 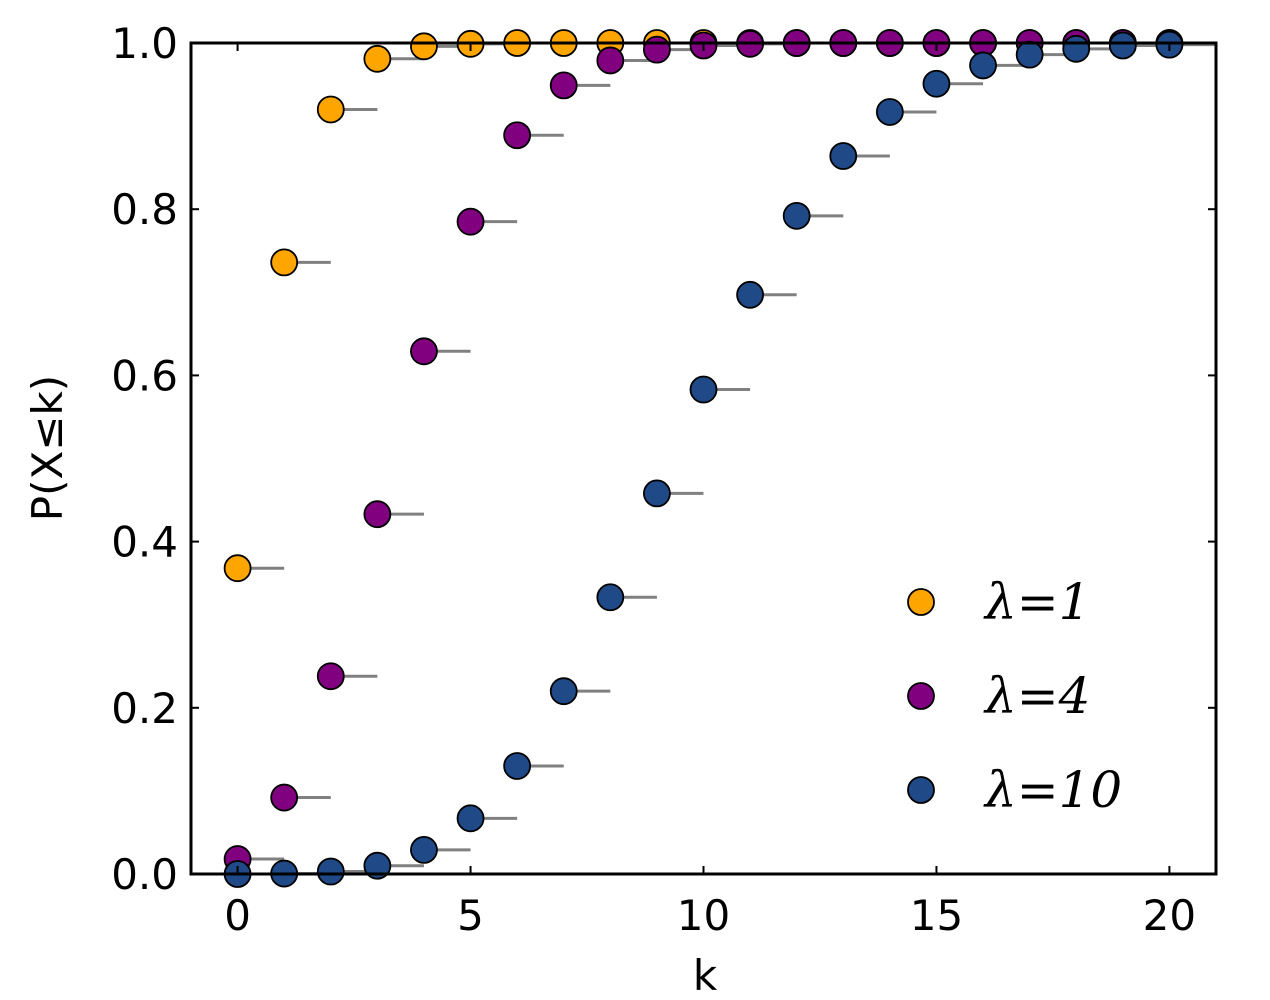 I want to click on y-tick-label: 0.0, so click(x=144, y=874).